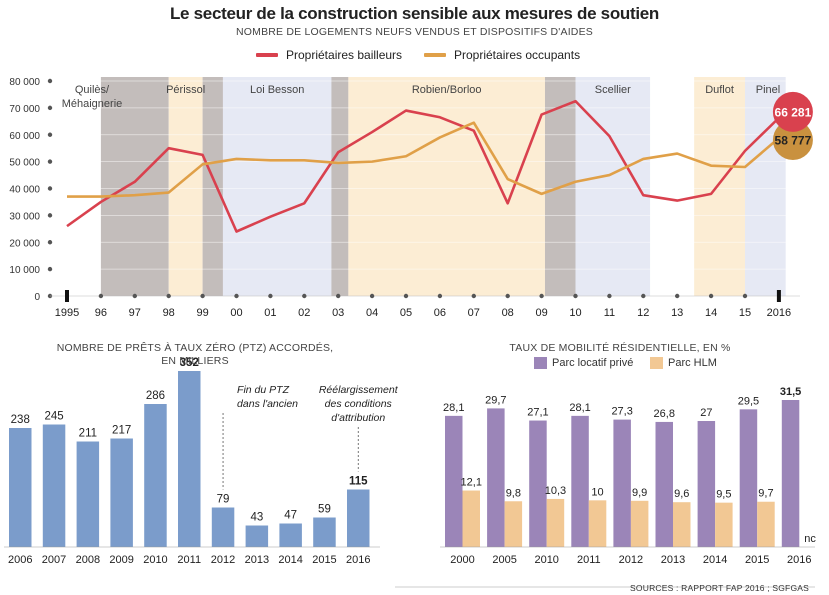 Image resolution: width=829 pixels, height=595 pixels. What do you see at coordinates (471, 483) in the screenshot?
I see `mobility-value-label: 12,1` at bounding box center [471, 483].